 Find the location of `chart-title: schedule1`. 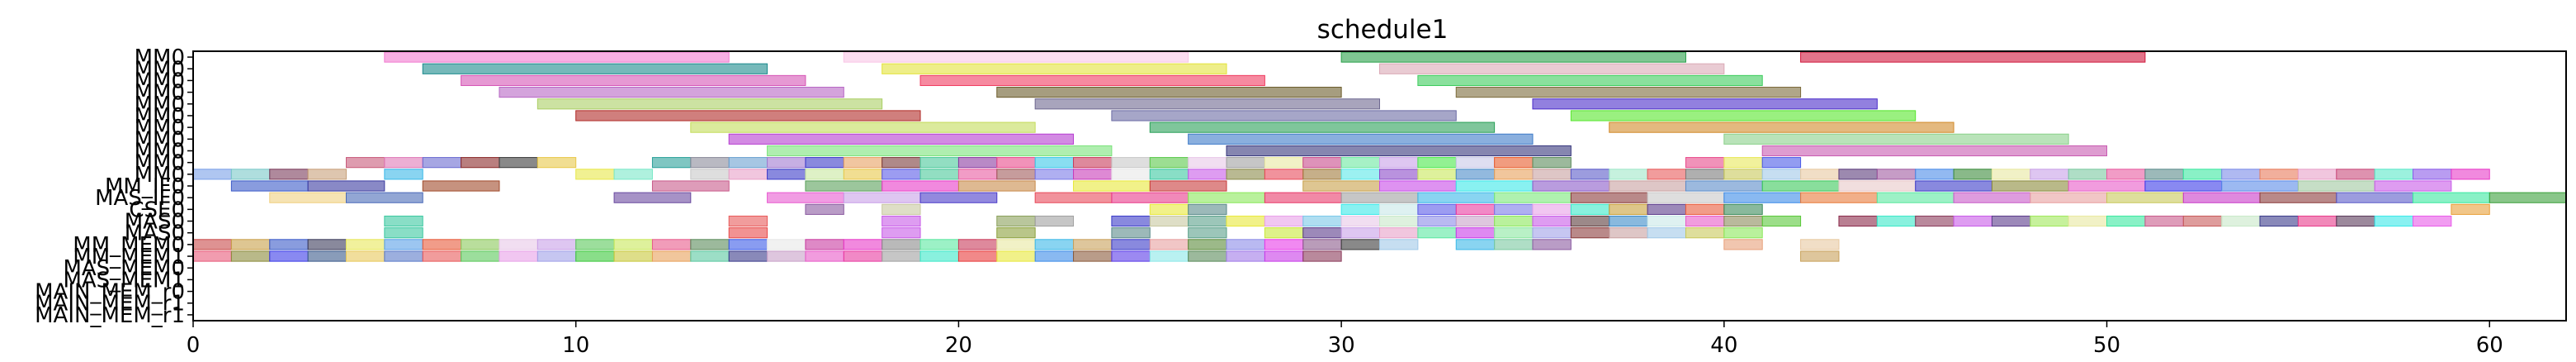

chart-title: schedule1 is located at coordinates (1383, 30).